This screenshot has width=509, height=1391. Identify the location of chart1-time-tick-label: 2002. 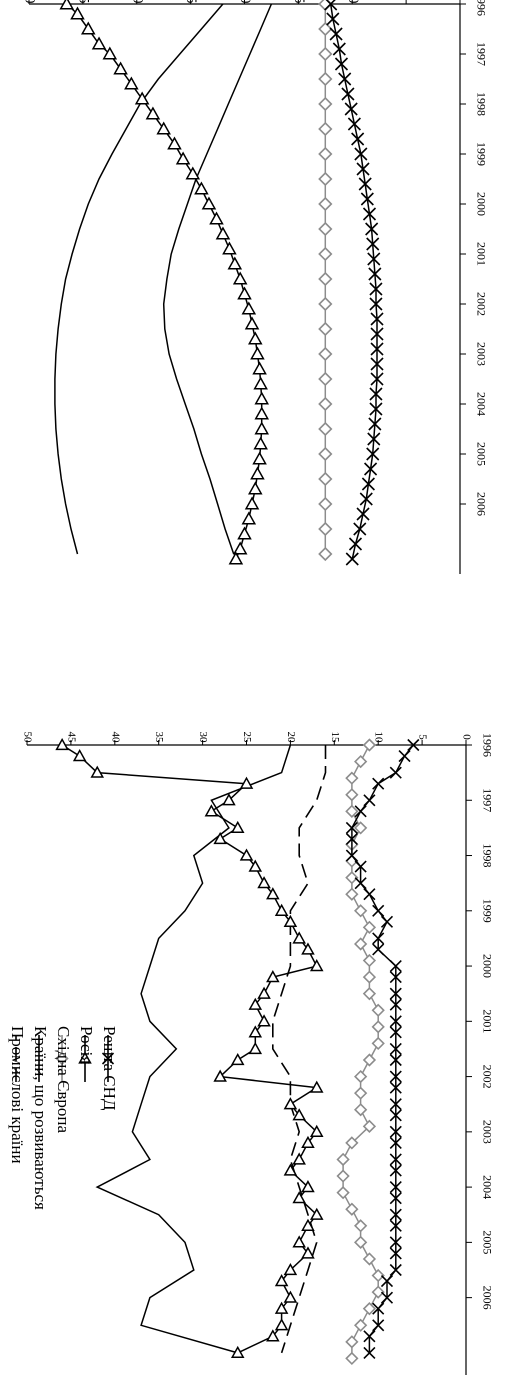
(481, 304).